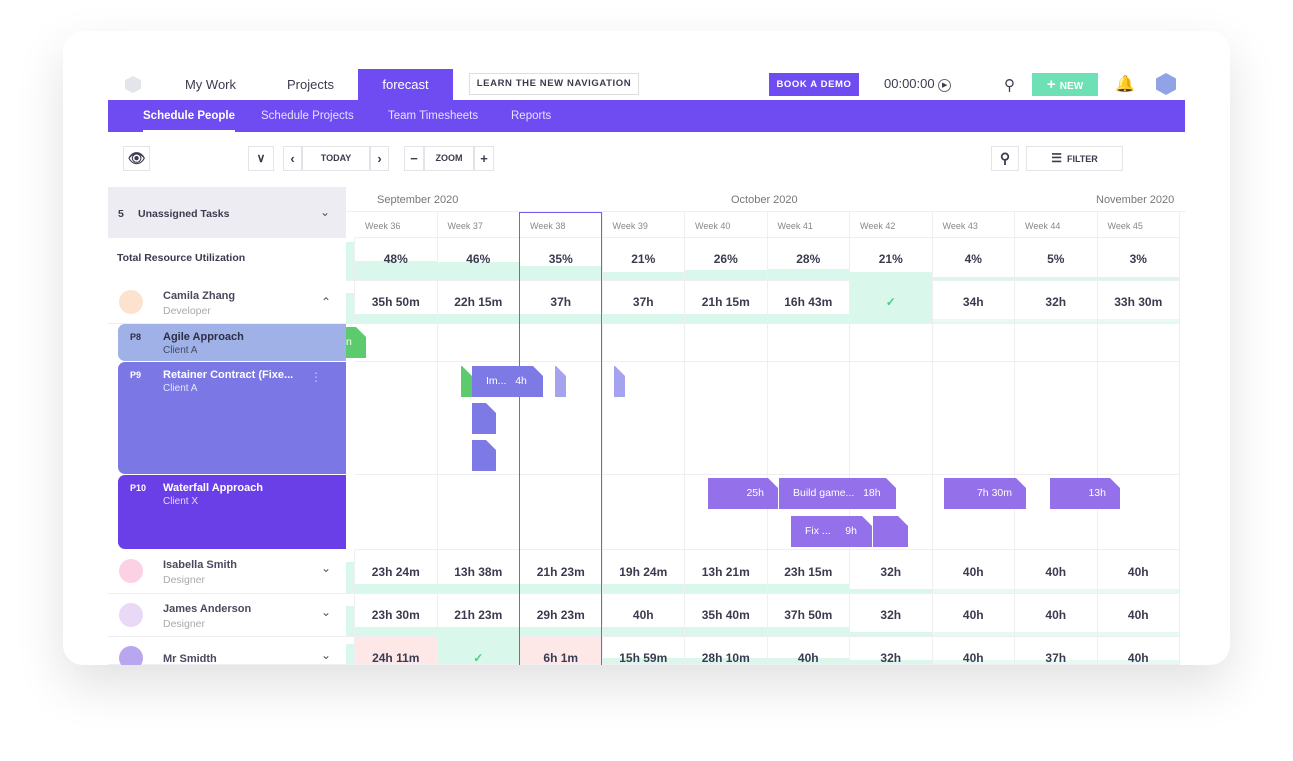  I want to click on schedule-search-button: ⚲, so click(1005, 158).